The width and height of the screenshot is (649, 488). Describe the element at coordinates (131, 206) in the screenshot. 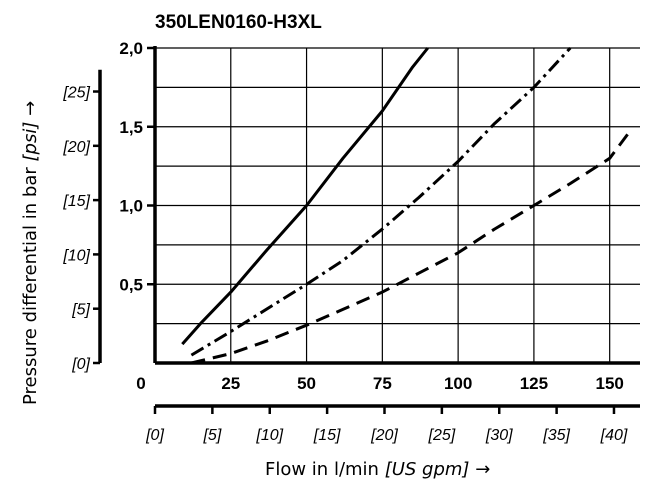

I see `y-tick-label: 1,0` at that location.